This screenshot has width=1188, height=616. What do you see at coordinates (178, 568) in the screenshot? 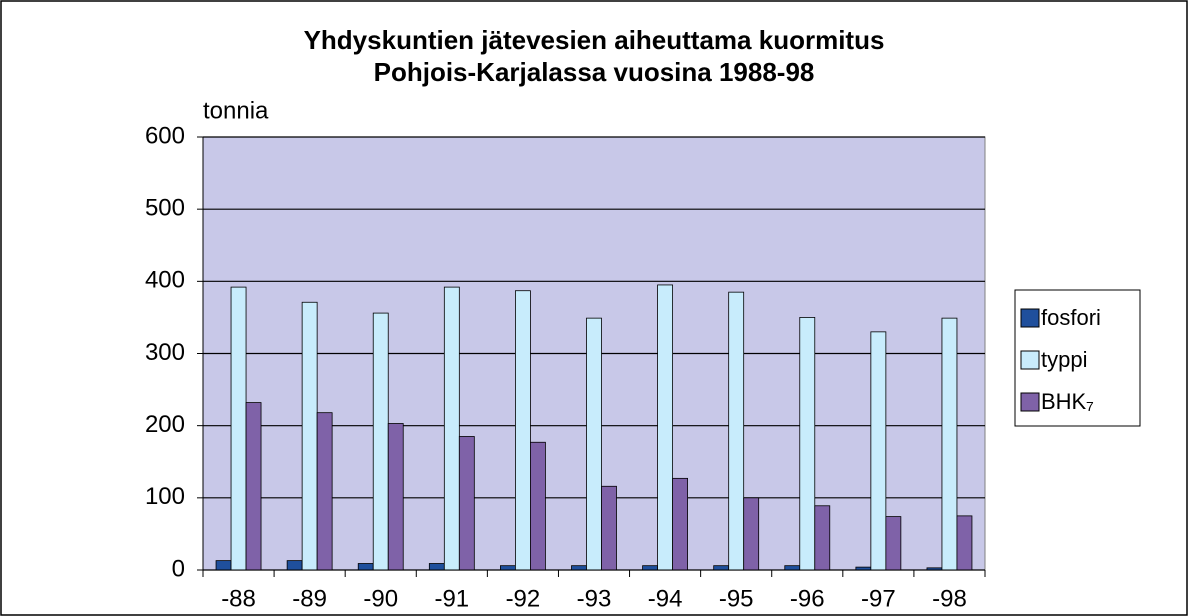
I see `y-tick-label: 0` at bounding box center [178, 568].